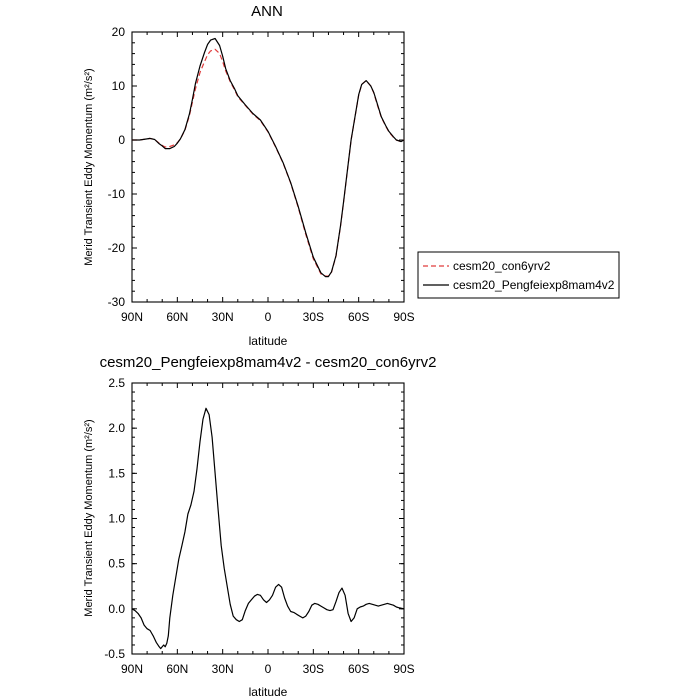 The width and height of the screenshot is (700, 700). I want to click on y-tick-label: -10, so click(117, 194).